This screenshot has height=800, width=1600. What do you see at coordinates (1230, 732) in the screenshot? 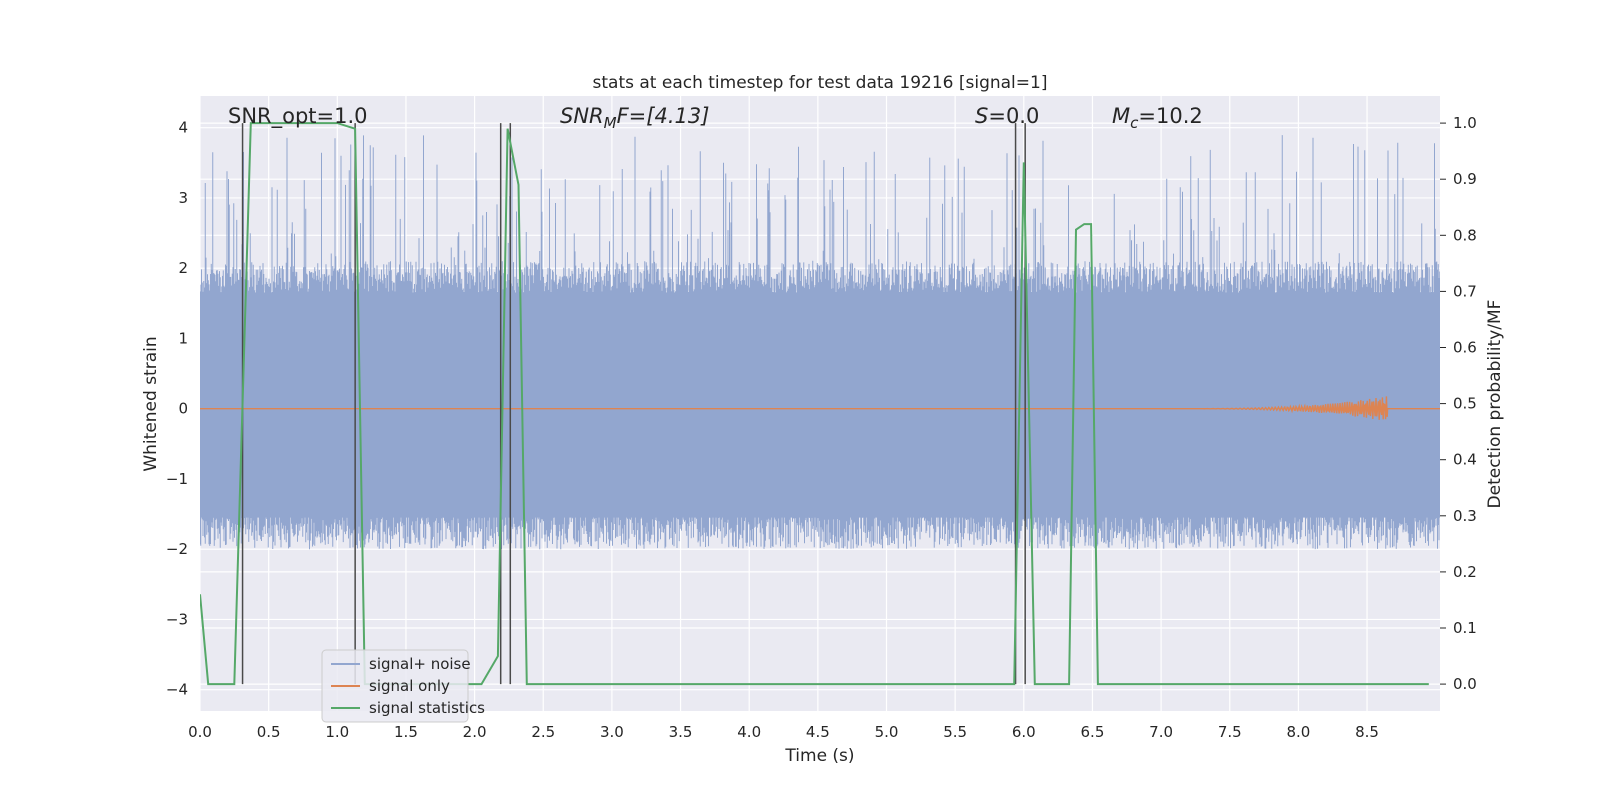
I see `x-tick-label: 7.5` at bounding box center [1230, 732].